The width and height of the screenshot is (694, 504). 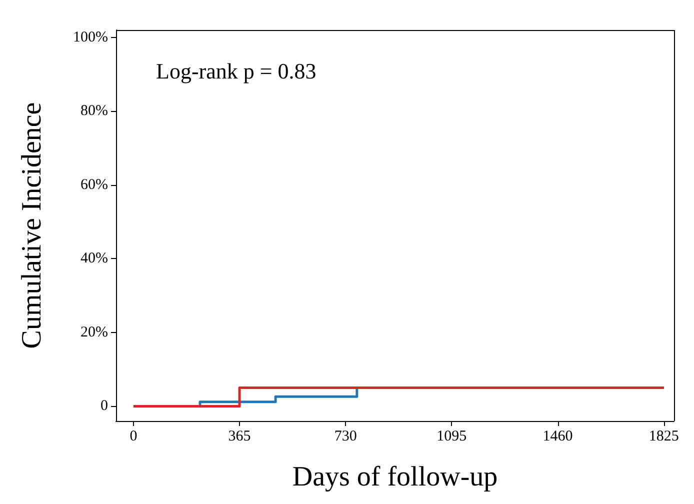 I want to click on x-tick-label: 0, so click(x=134, y=436).